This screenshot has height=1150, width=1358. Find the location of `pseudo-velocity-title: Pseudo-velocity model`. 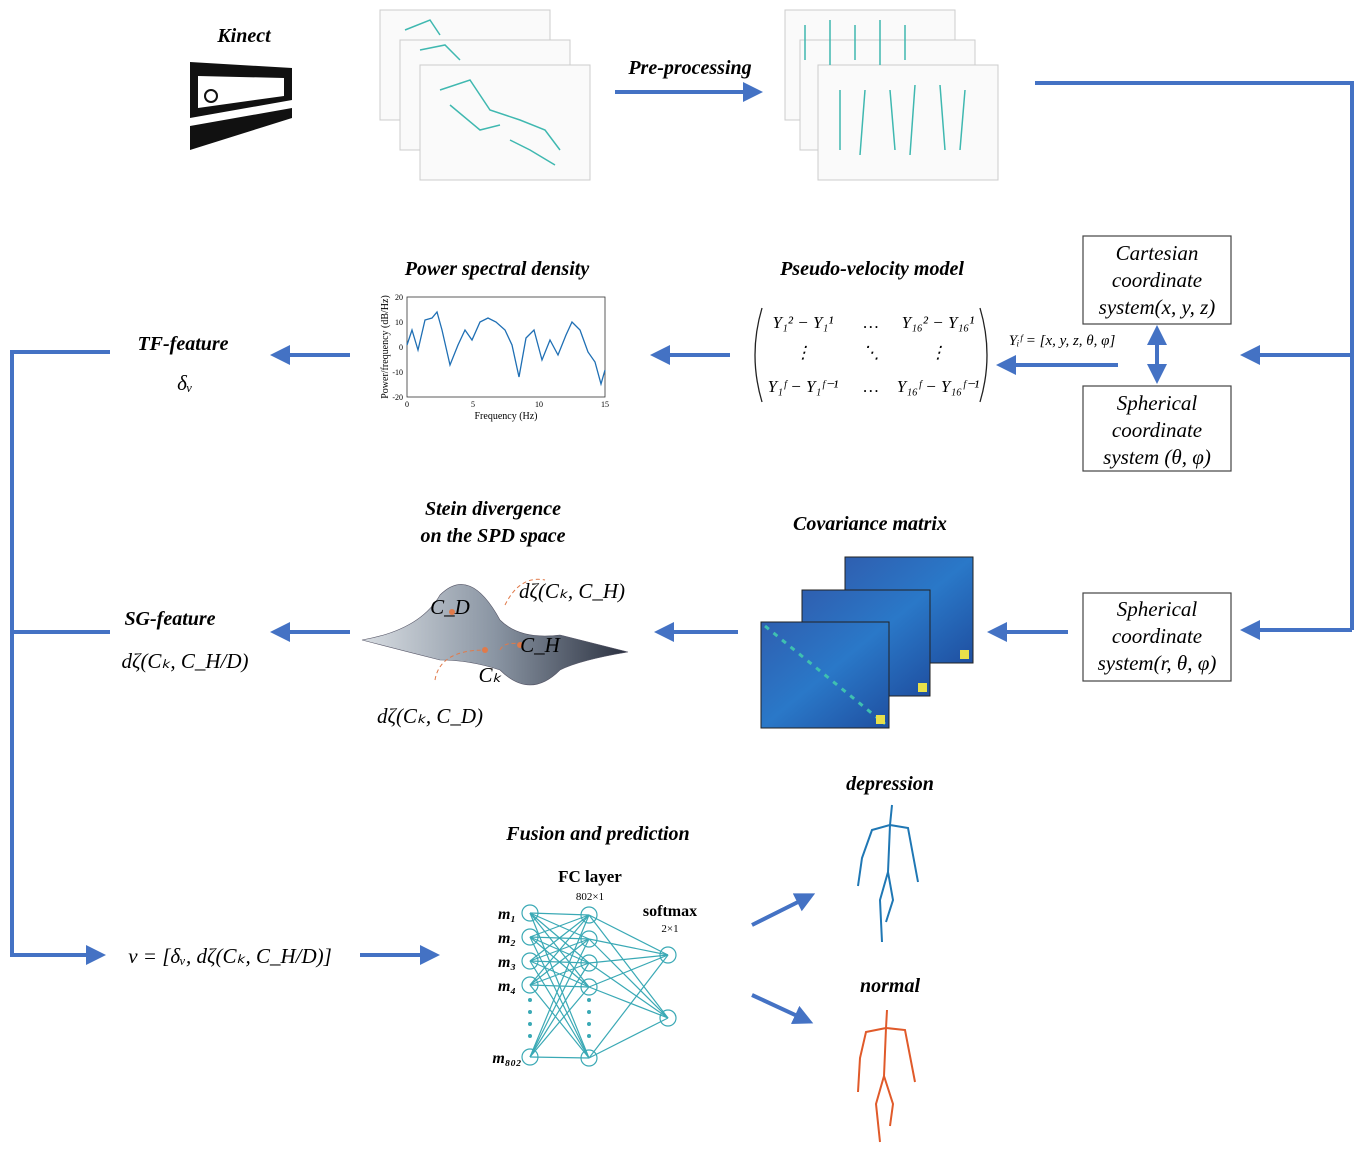

pseudo-velocity-title: Pseudo-velocity model is located at coordinates (871, 269).